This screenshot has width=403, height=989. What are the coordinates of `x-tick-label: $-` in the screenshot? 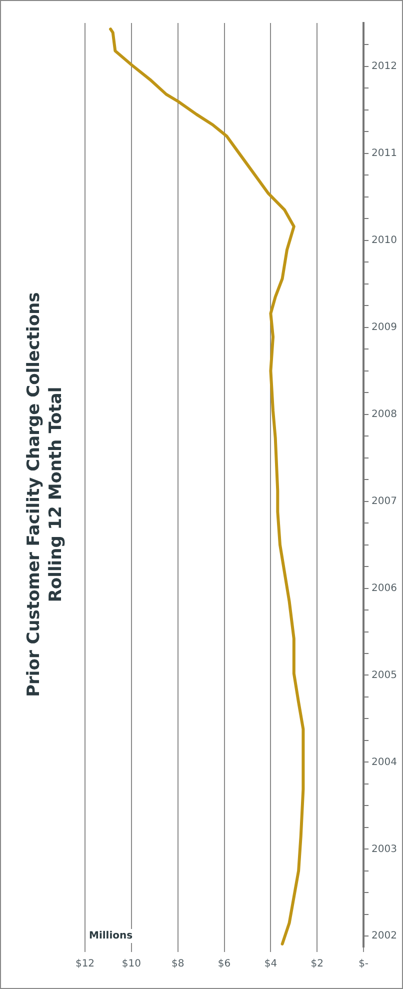 It's located at (363, 964).